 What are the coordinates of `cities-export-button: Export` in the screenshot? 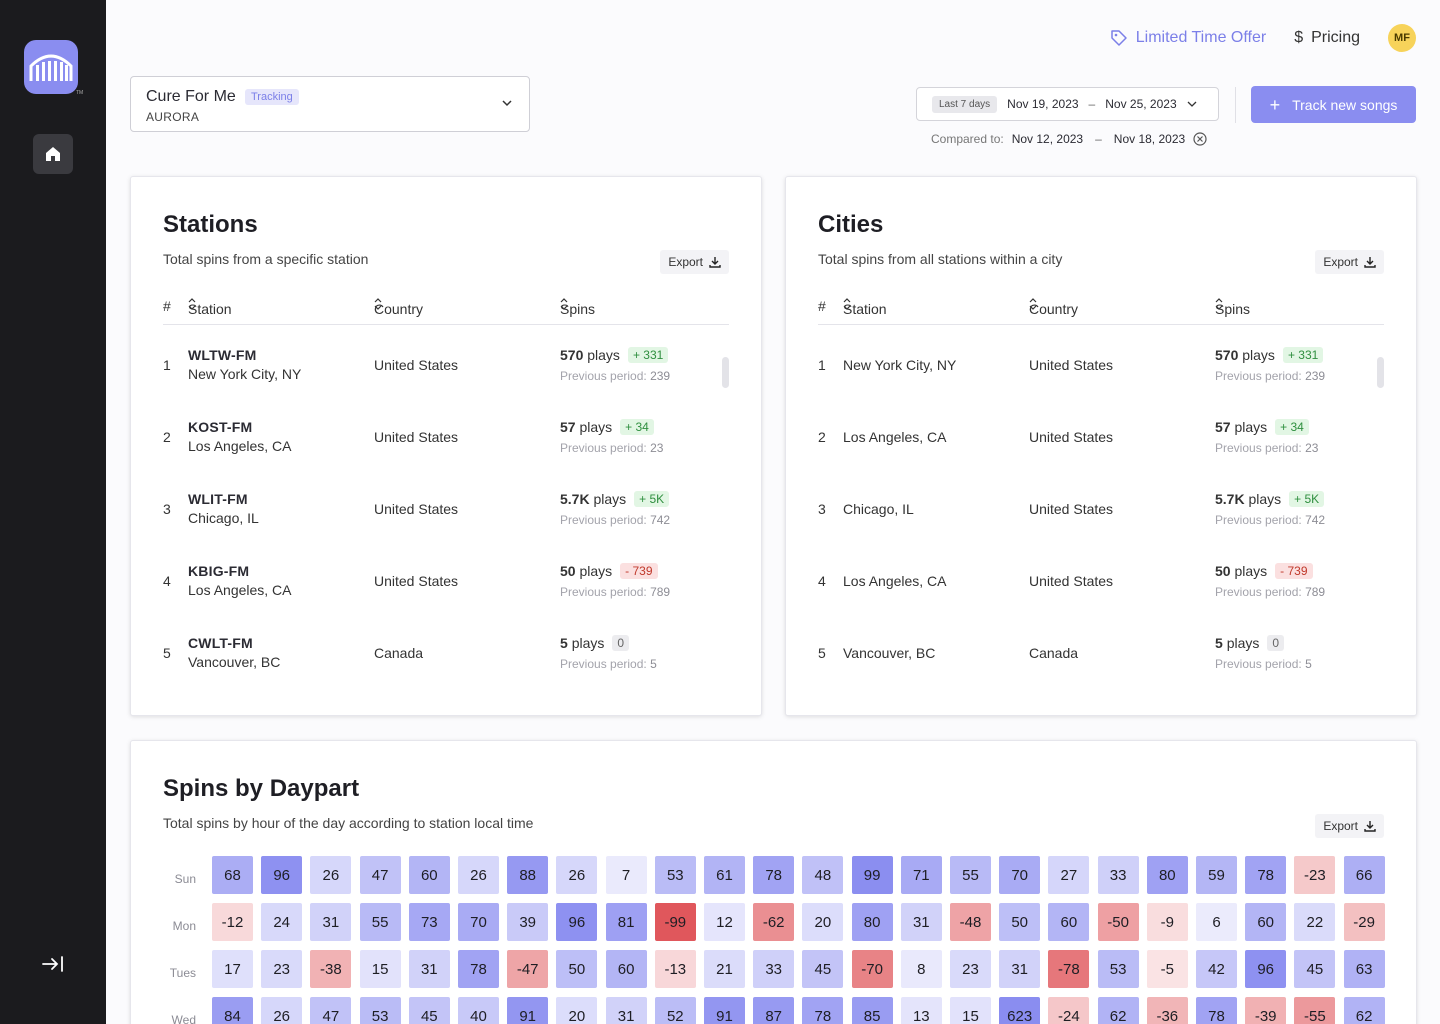 It's located at (1349, 262).